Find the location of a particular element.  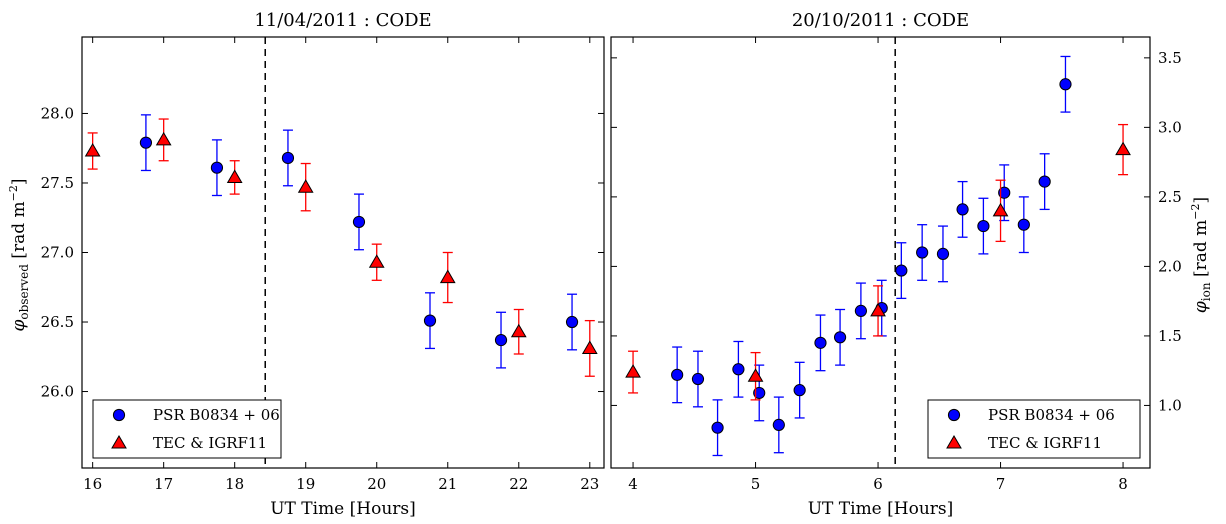

x-tick-label: 22 is located at coordinates (518, 484).